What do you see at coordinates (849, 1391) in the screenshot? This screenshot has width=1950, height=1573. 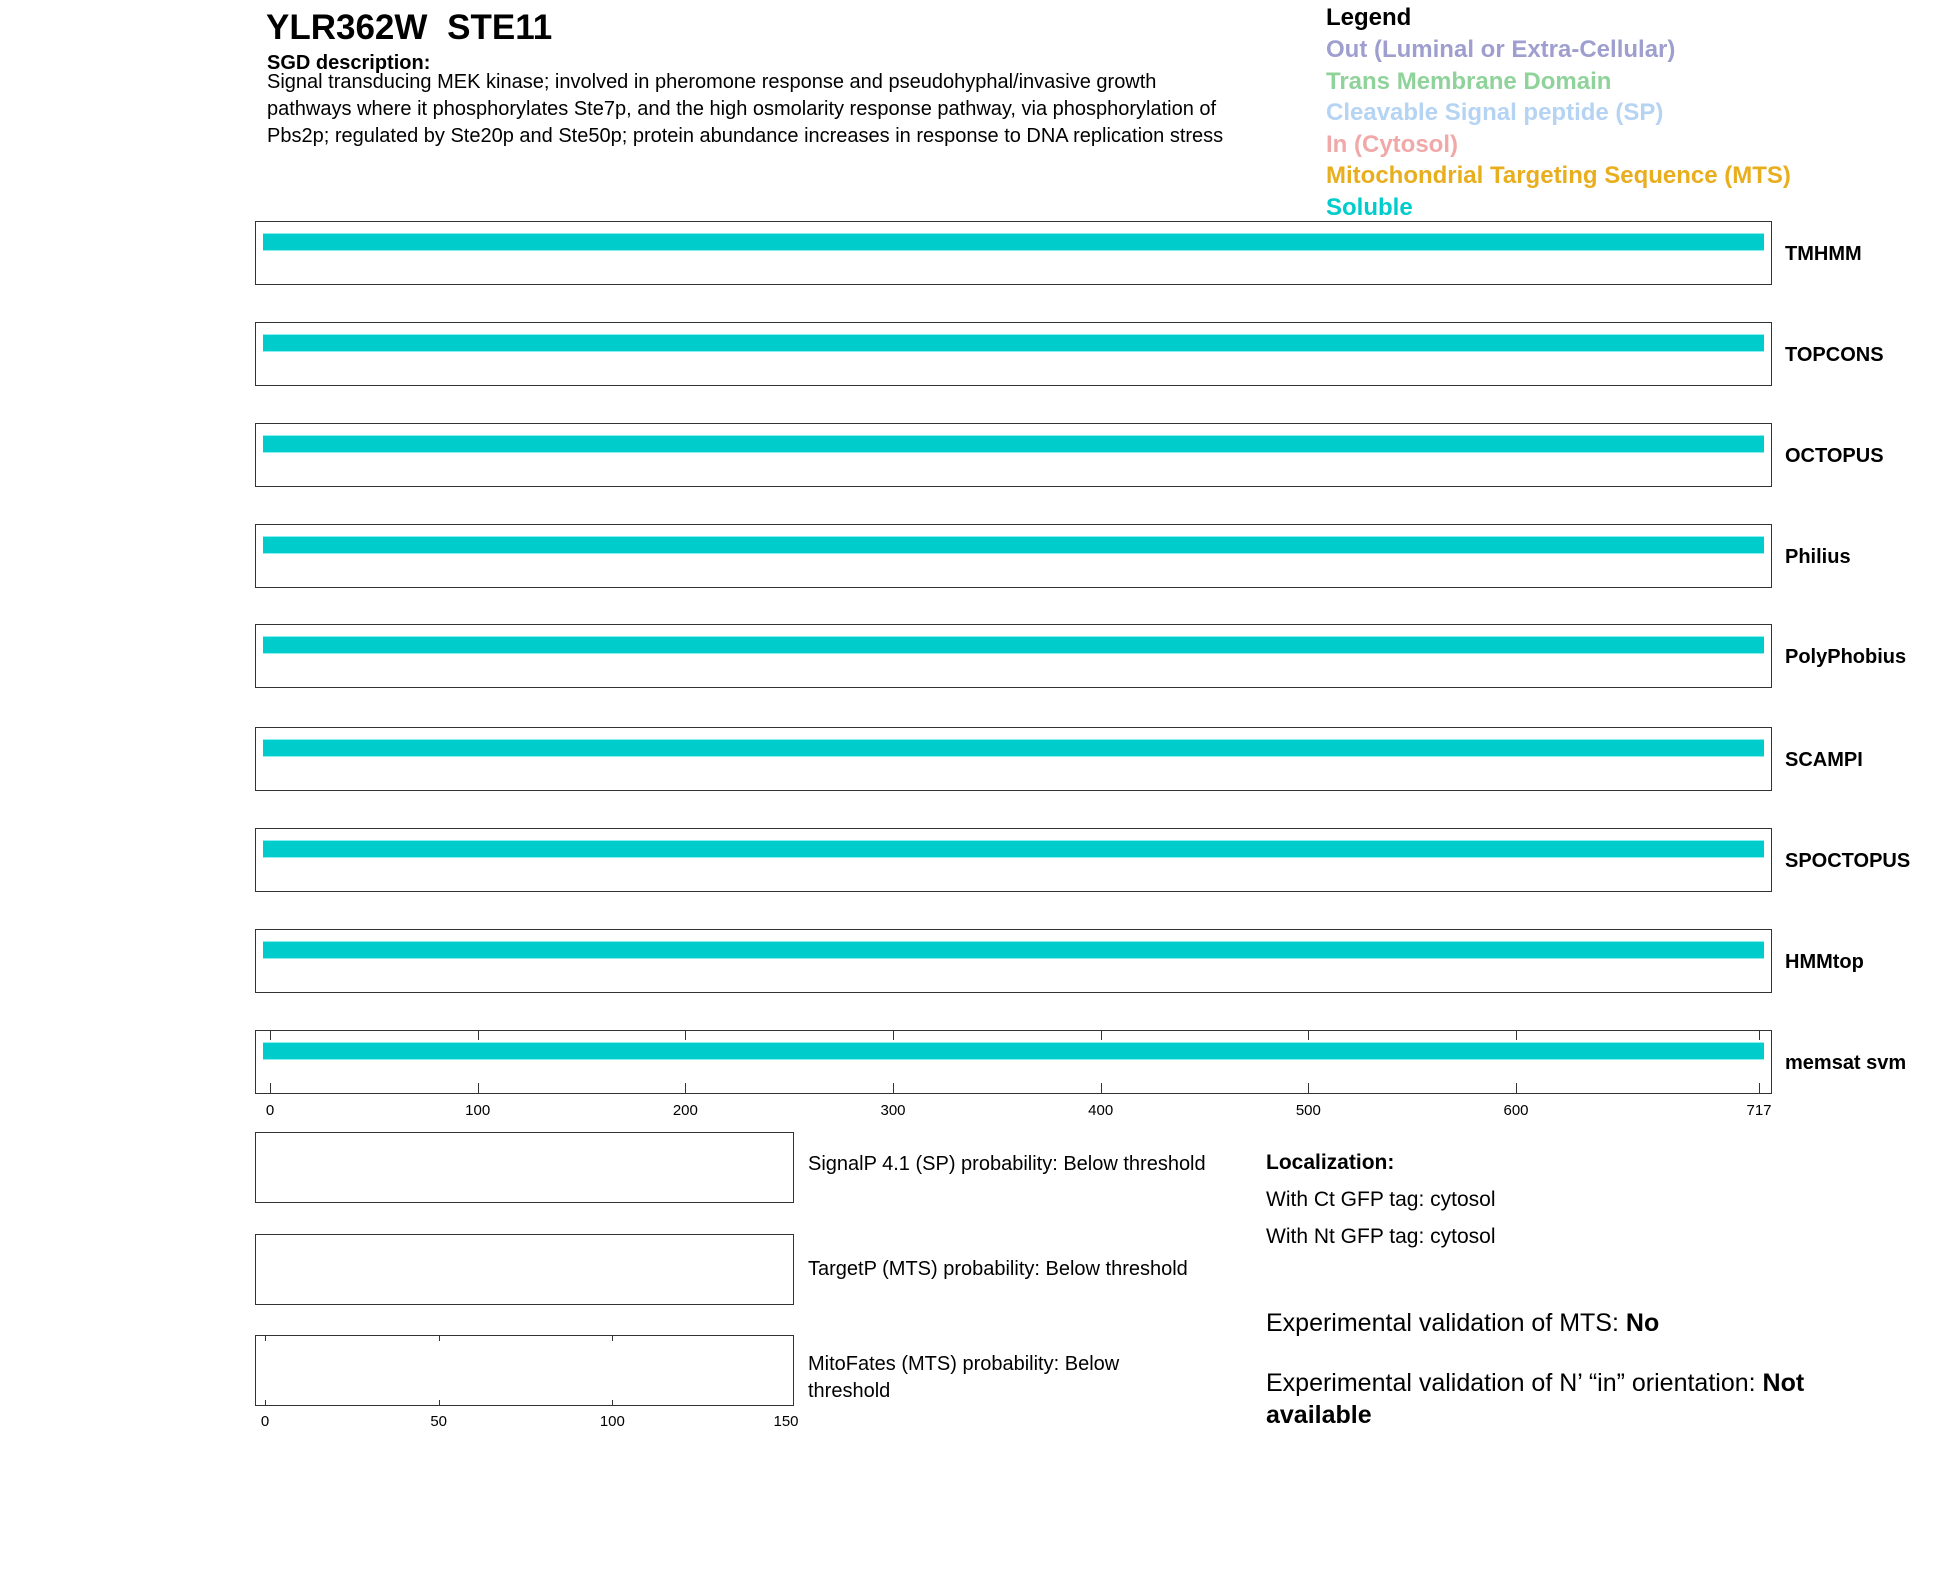 I see `mitofates-text-2: threshold` at bounding box center [849, 1391].